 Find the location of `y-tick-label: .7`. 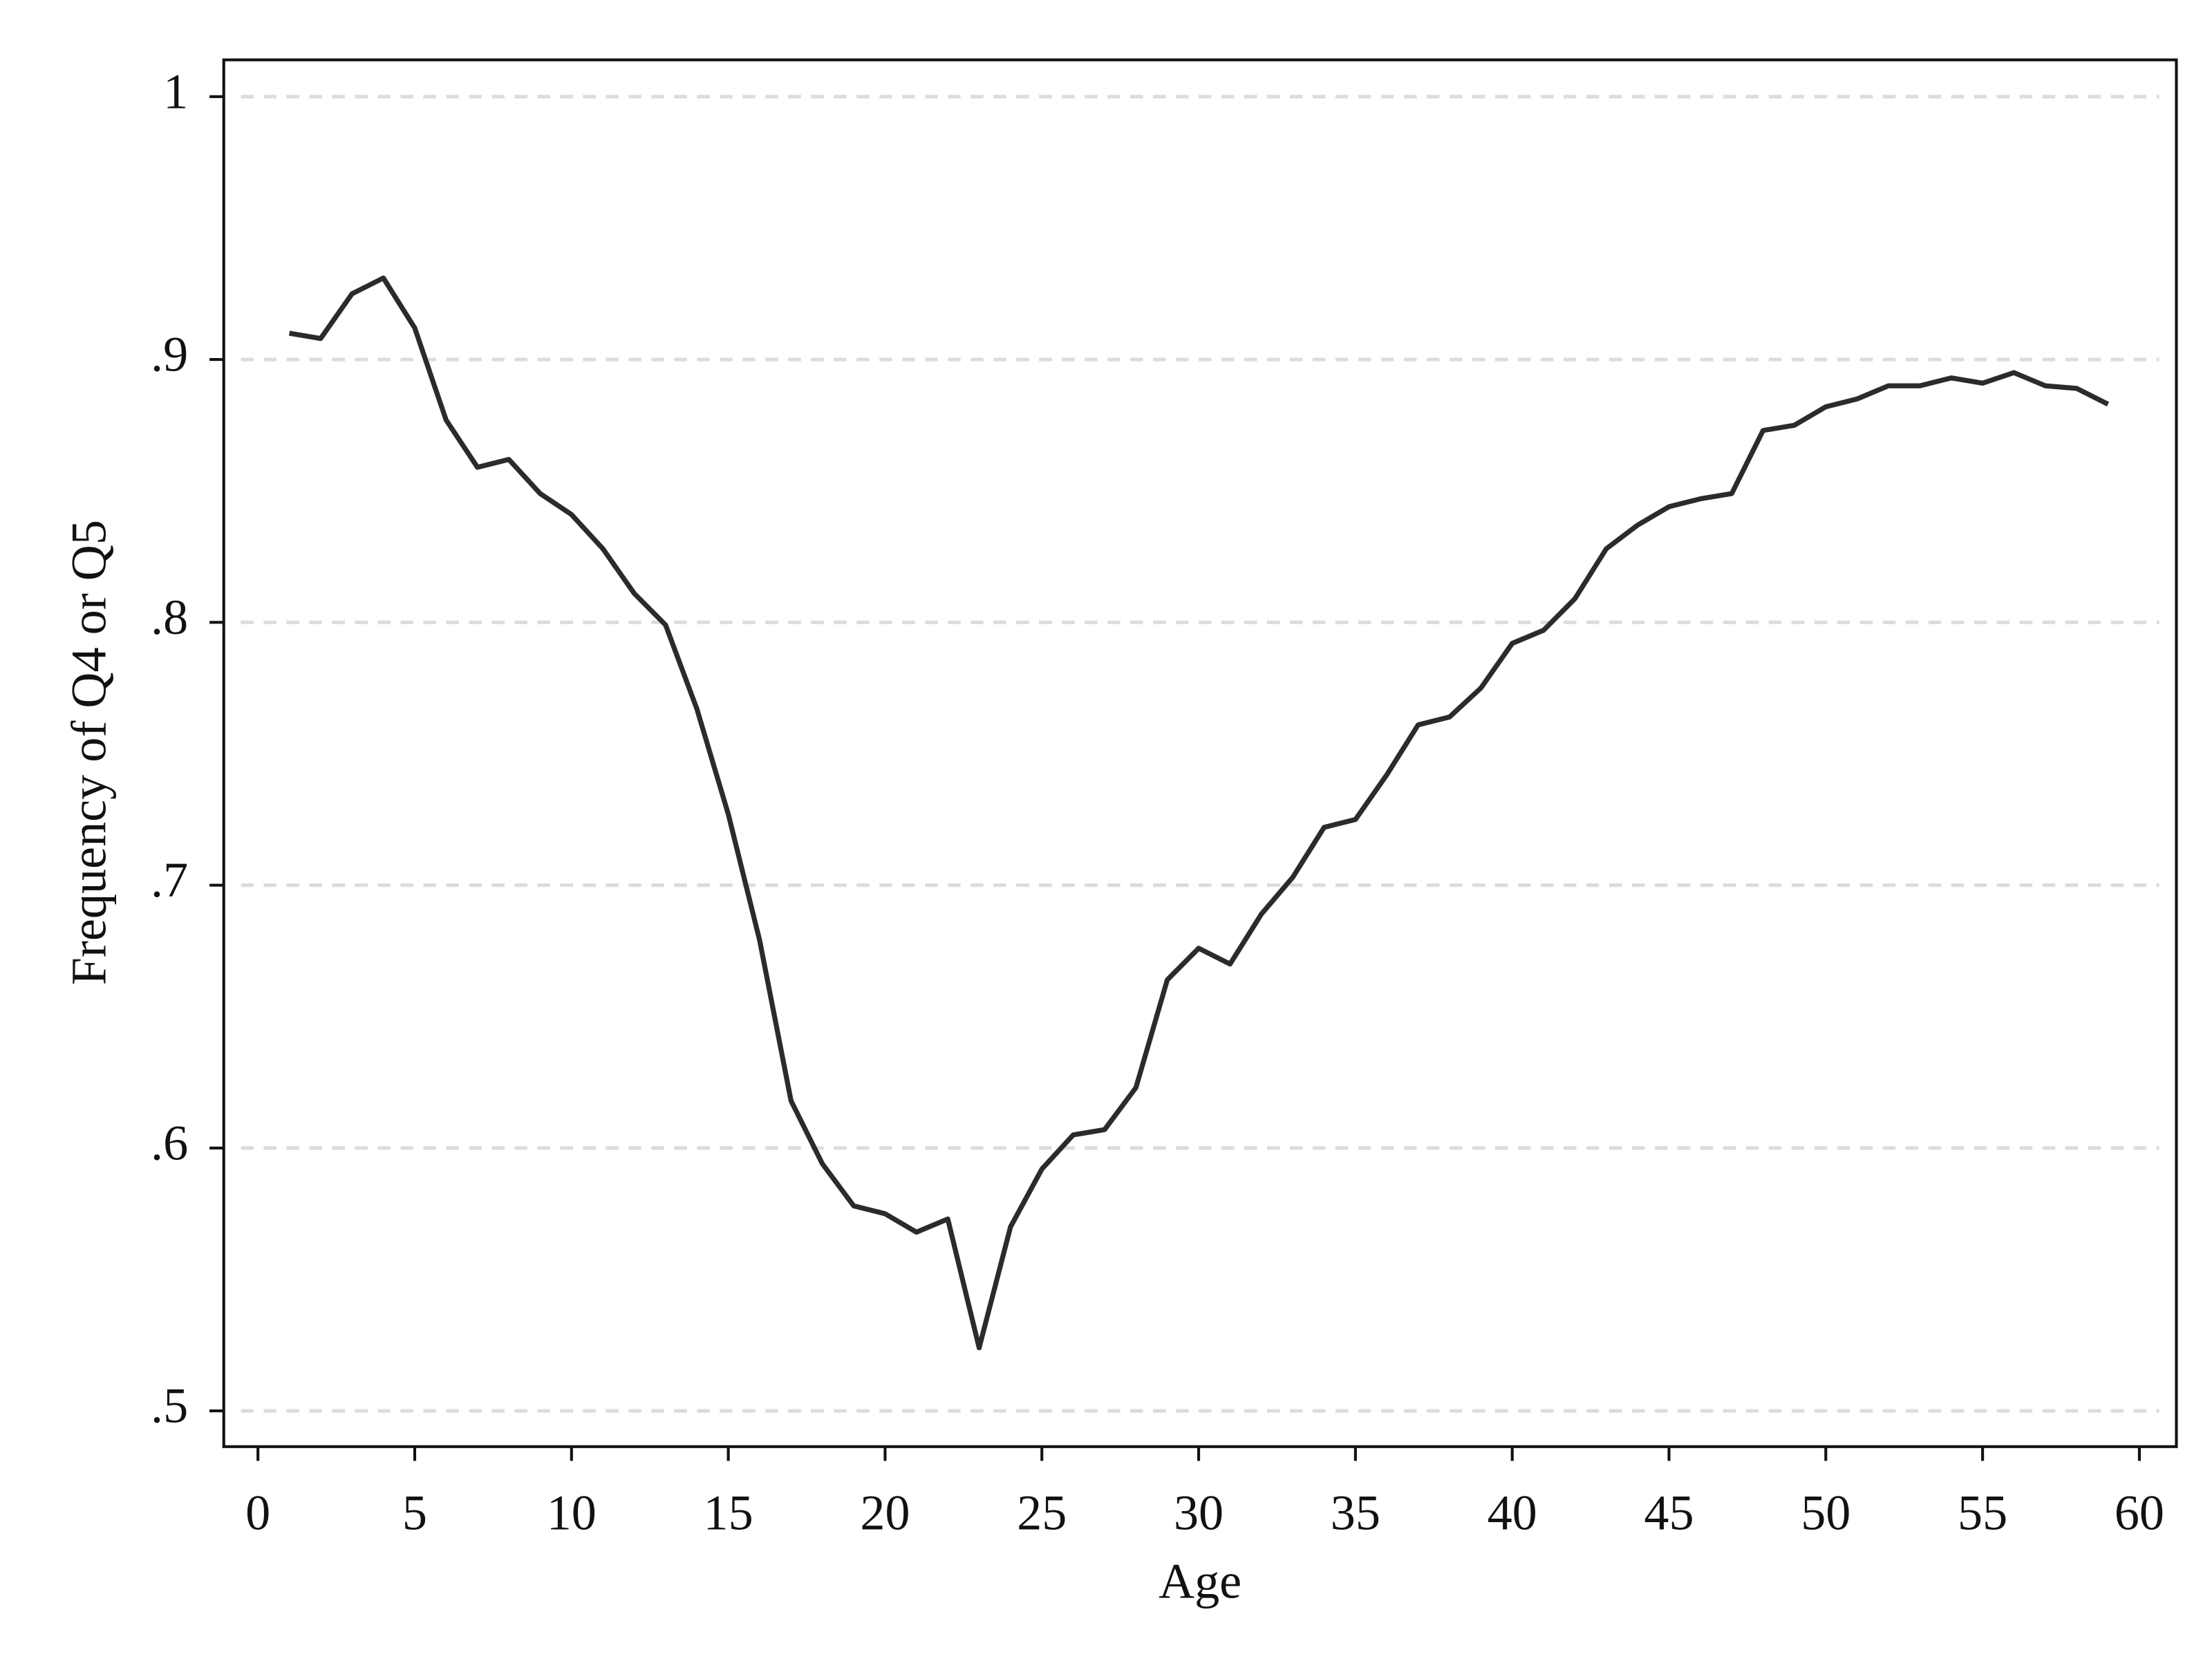

y-tick-label: .7 is located at coordinates (169, 880).